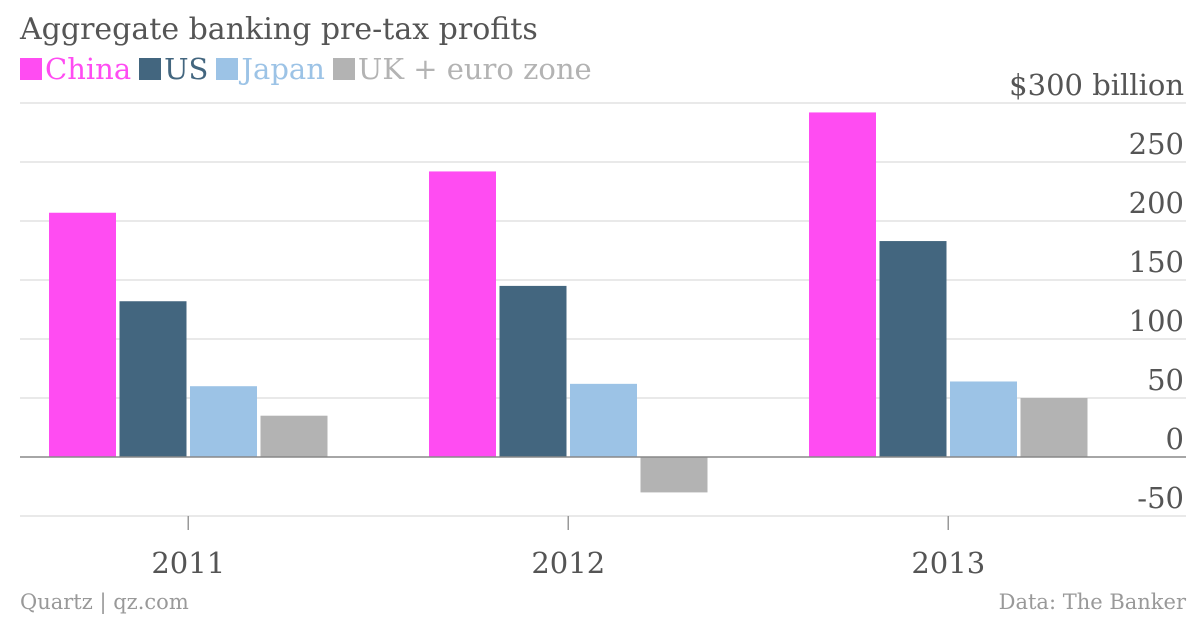 The height and width of the screenshot is (620, 1200). I want to click on bar-us-2012, so click(533, 371).